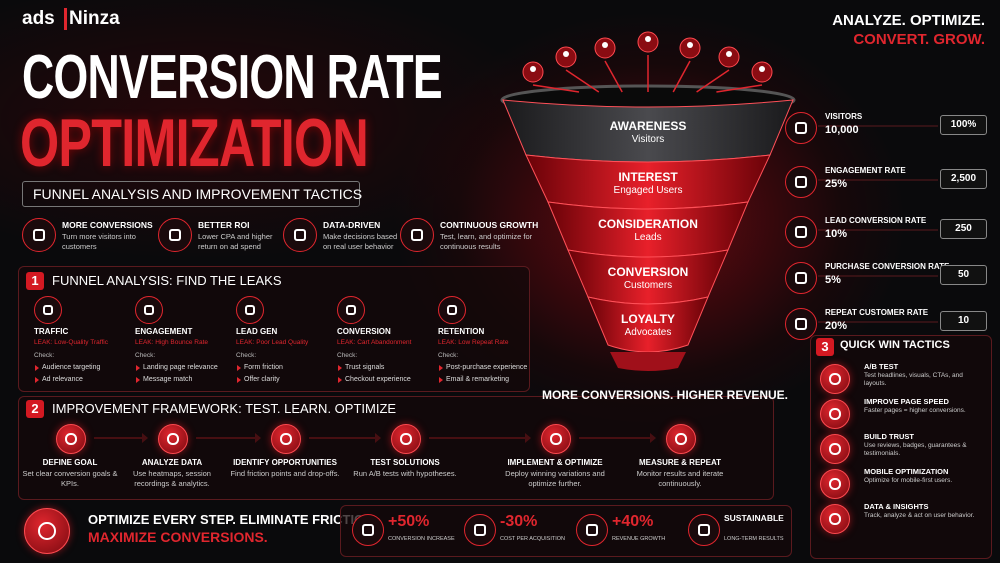 The image size is (1000, 563). I want to click on leak-name: LEAK: Poor Lead Quality, so click(272, 342).